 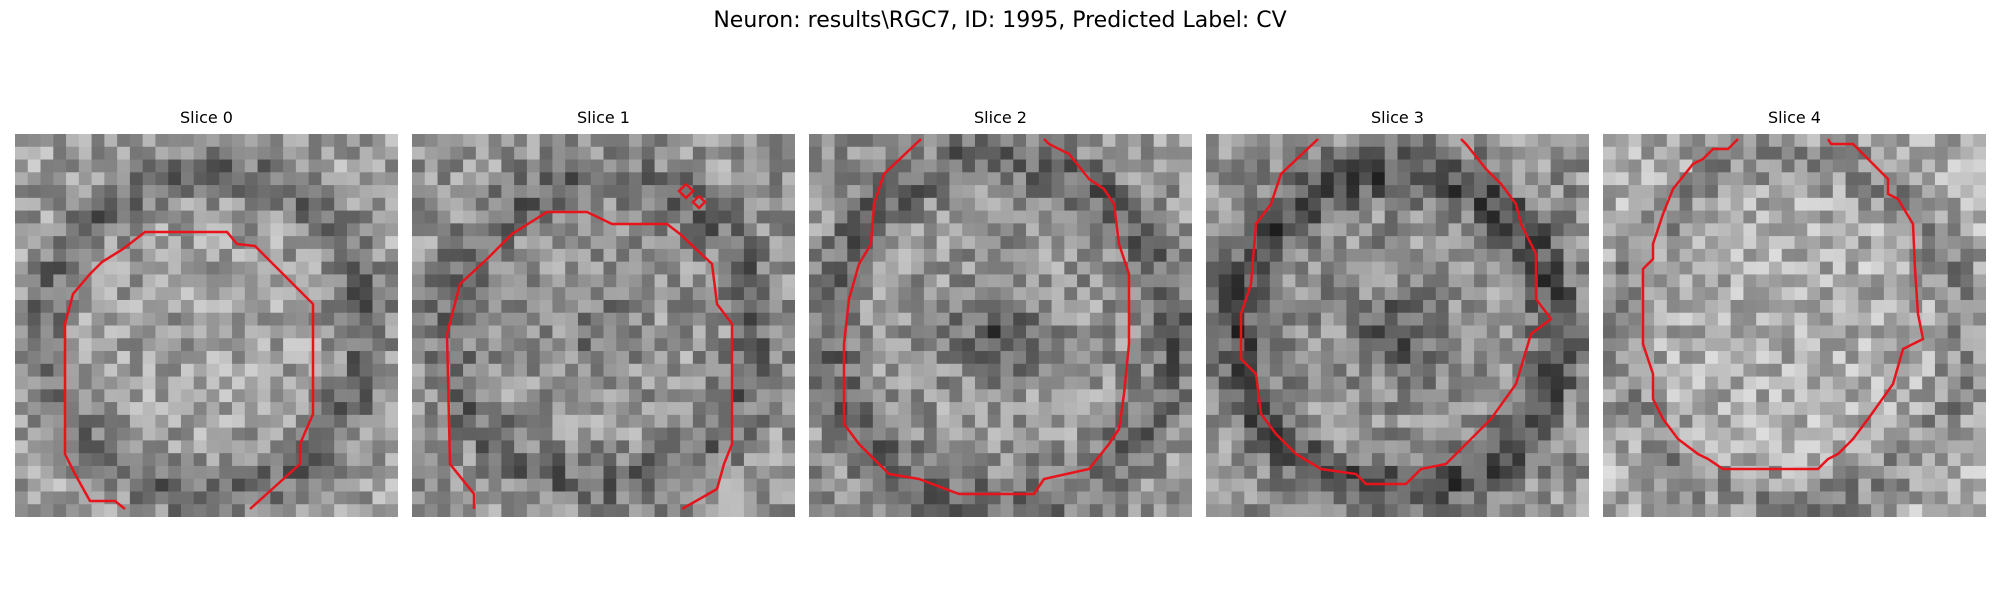 I want to click on slice-title-4: Slice 4, so click(x=1794, y=117).